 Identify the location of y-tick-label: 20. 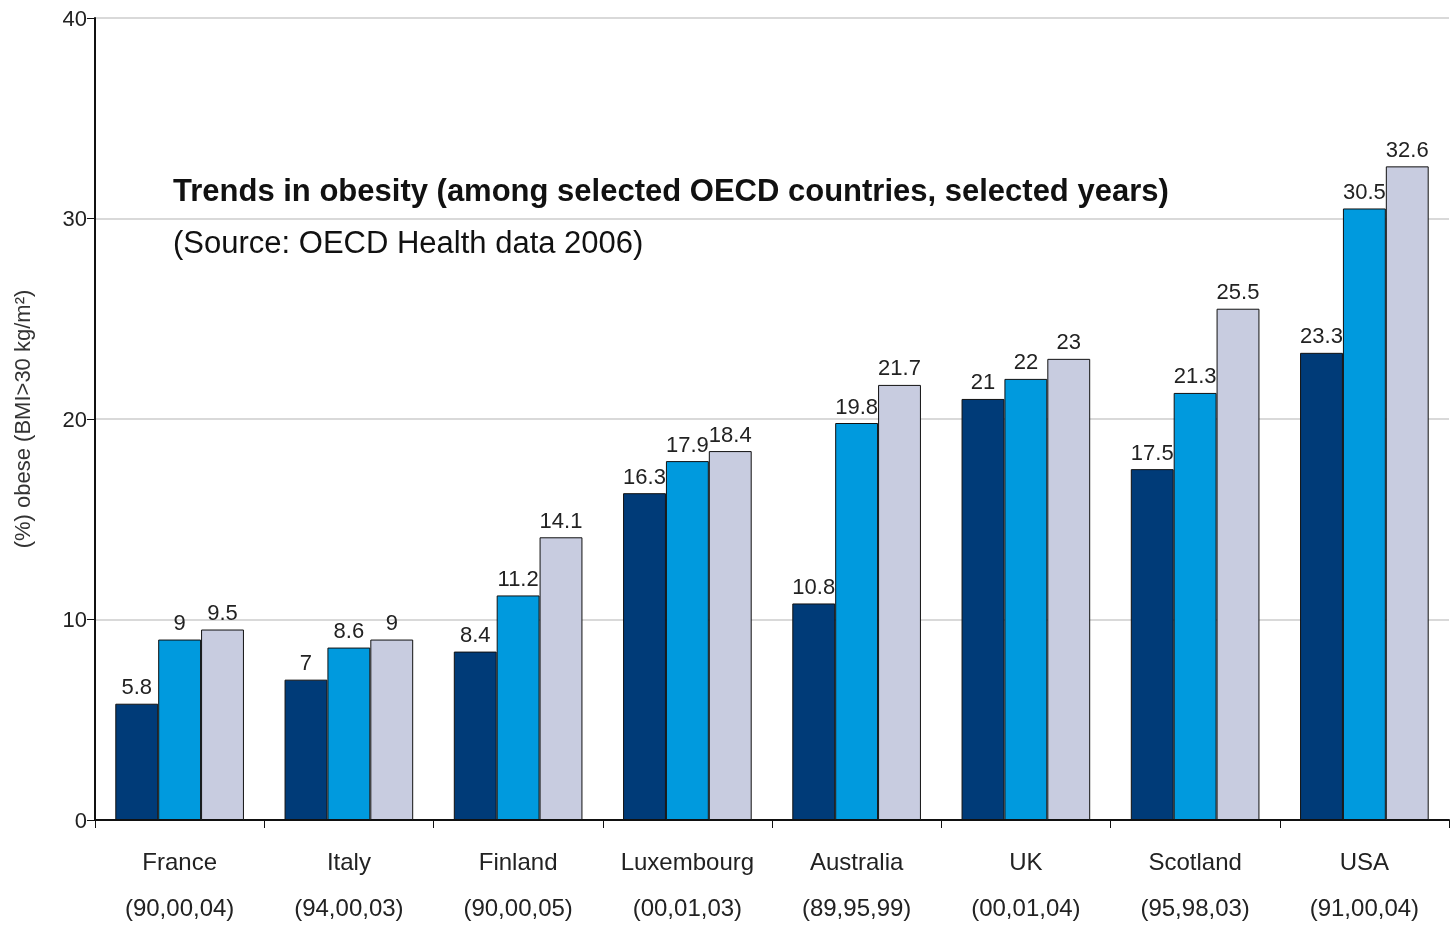
(74, 419).